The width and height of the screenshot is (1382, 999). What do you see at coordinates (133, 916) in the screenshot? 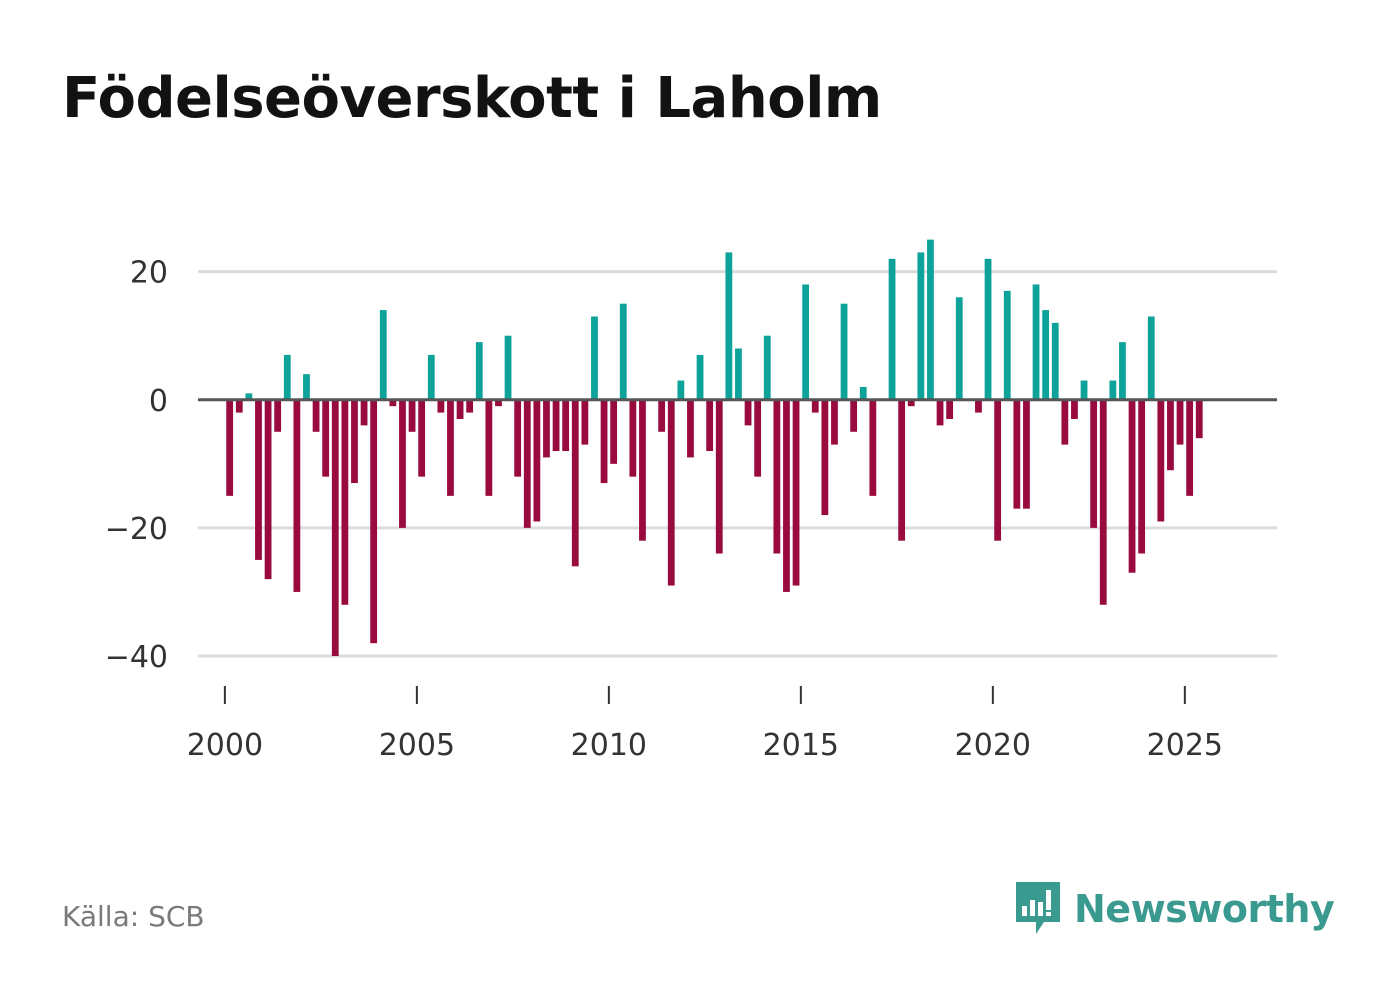
I see `source-note: Källa: SCB` at bounding box center [133, 916].